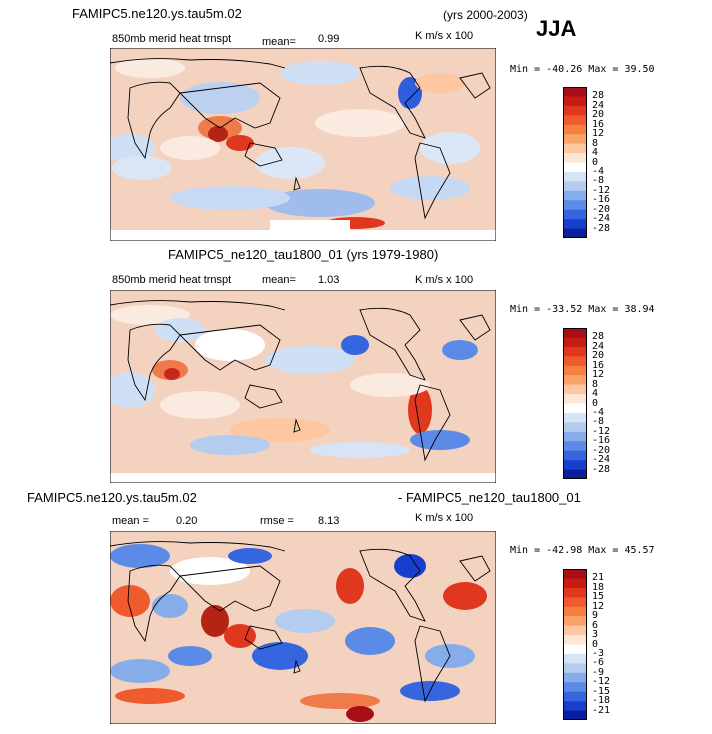 This screenshot has width=712, height=734. Describe the element at coordinates (598, 587) in the screenshot. I see `colorbar-tick-label: 18` at that location.